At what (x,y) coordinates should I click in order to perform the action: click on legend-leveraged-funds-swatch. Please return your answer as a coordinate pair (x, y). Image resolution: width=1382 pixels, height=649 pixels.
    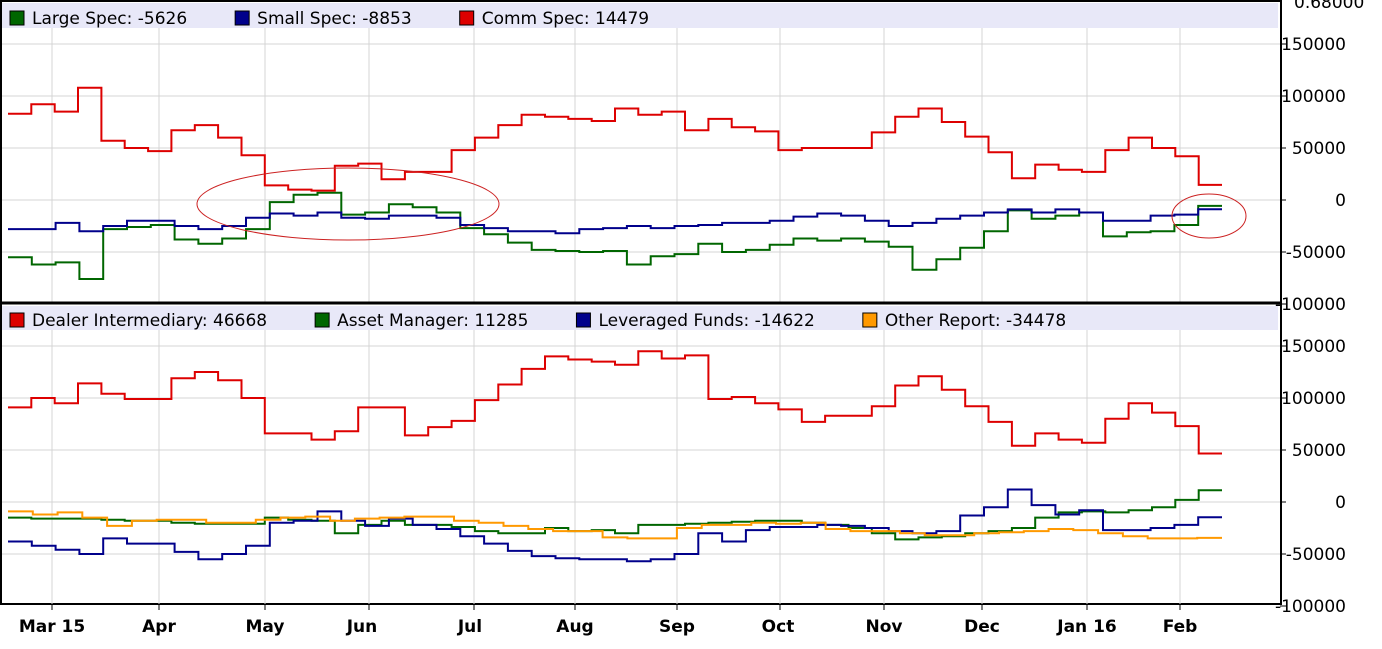
    Looking at the image, I should click on (583, 320).